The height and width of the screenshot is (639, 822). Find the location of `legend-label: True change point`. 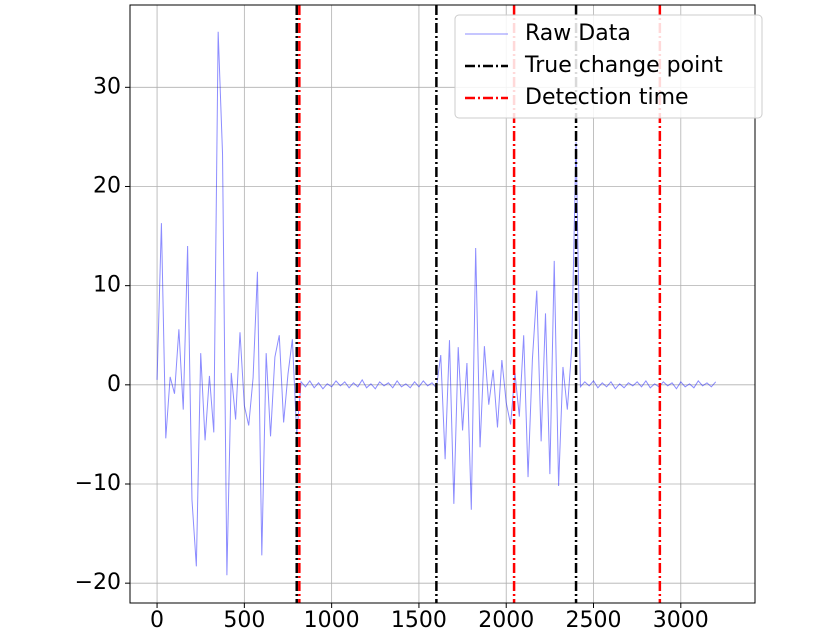

legend-label: True change point is located at coordinates (623, 65).